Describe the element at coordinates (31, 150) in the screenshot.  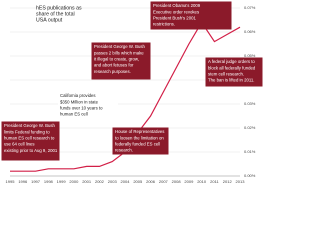
I see `annotation-text: existing prior to Aug 9, 2001` at that location.